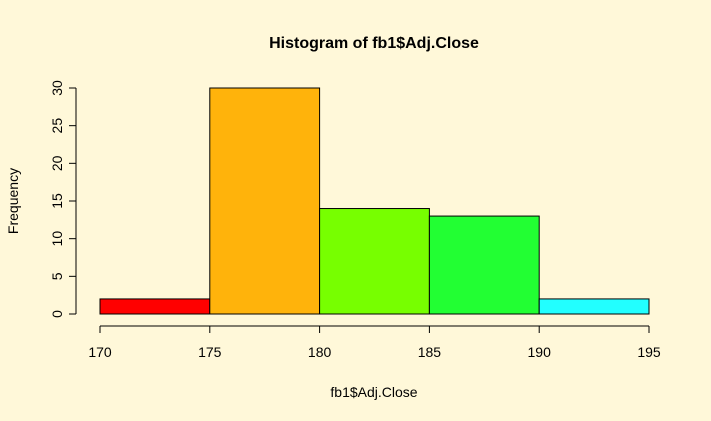  I want to click on y-axis: 0 5 10 15 20 25 30, so click(63, 199).